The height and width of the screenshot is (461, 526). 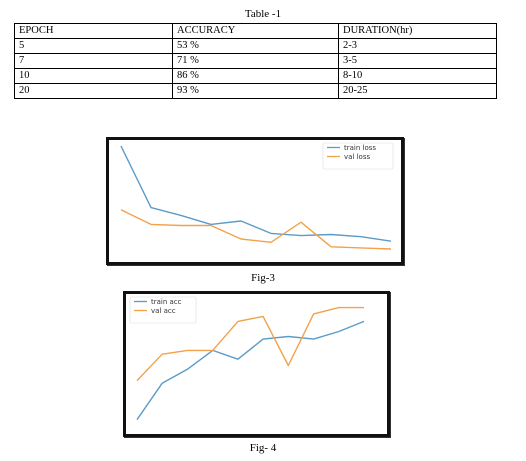 What do you see at coordinates (93, 61) in the screenshot?
I see `cell-epoch: 7` at bounding box center [93, 61].